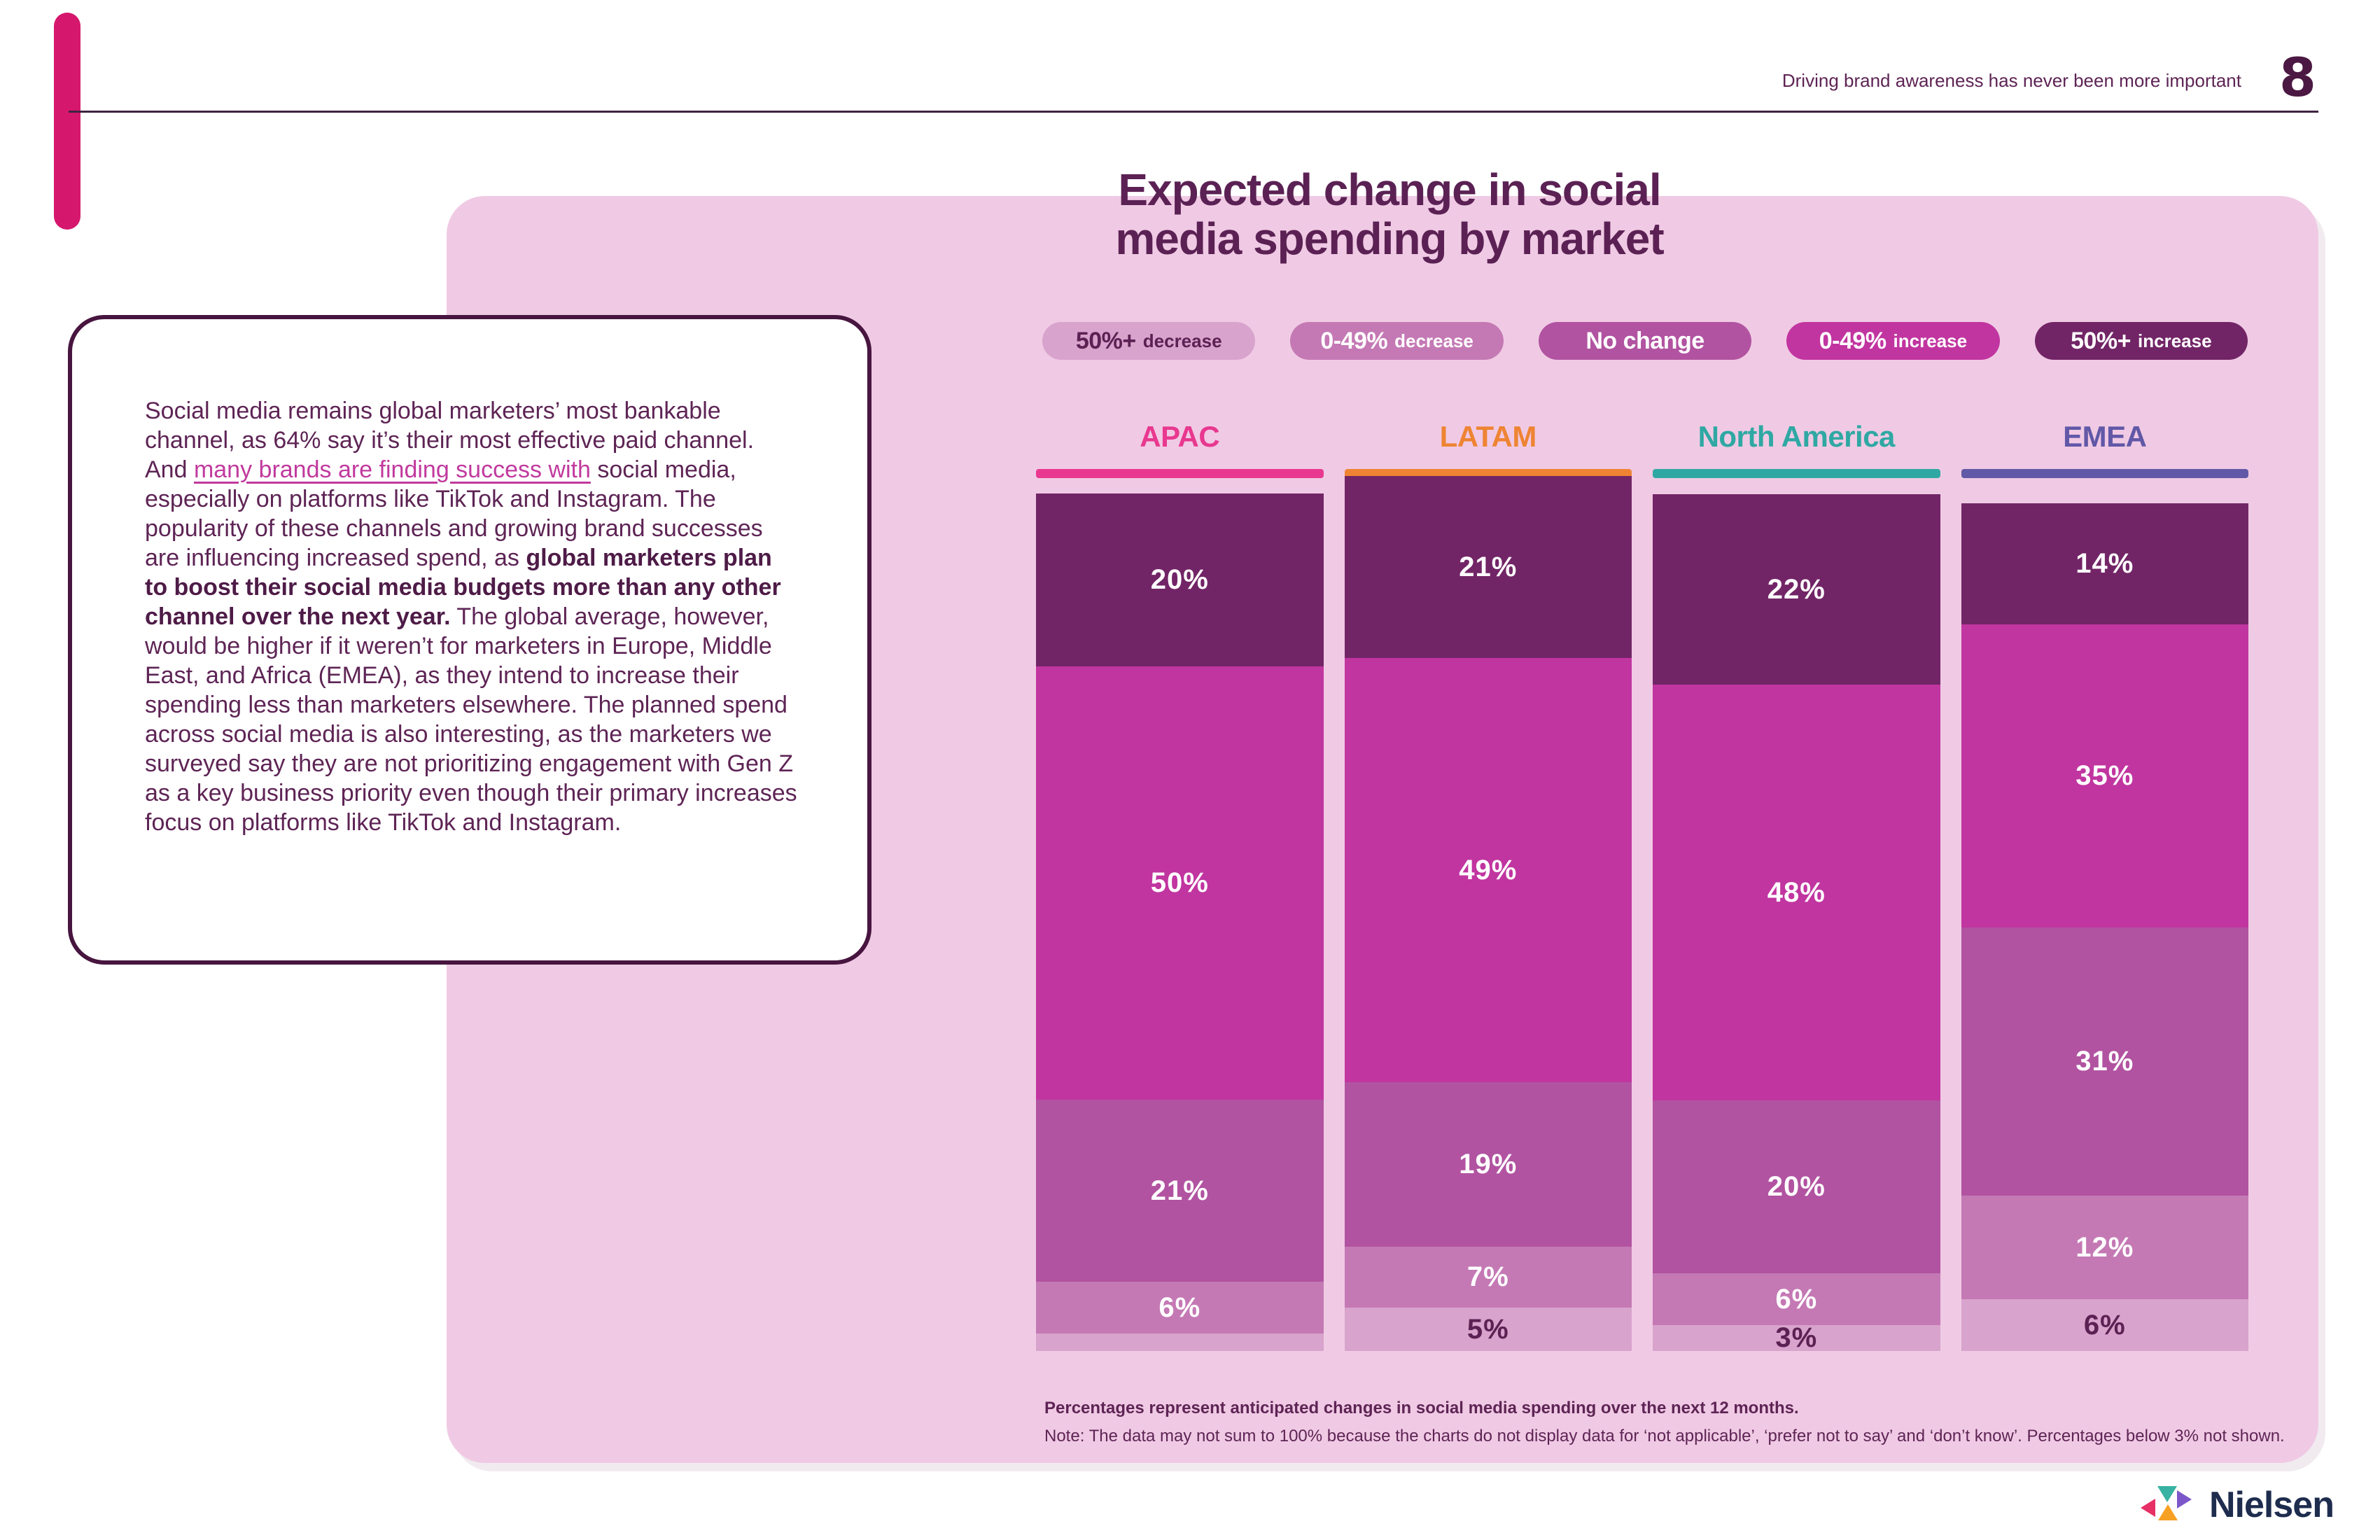 The height and width of the screenshot is (1540, 2380). Describe the element at coordinates (2148, 1508) in the screenshot. I see `logo-triangle-left-icon` at that location.